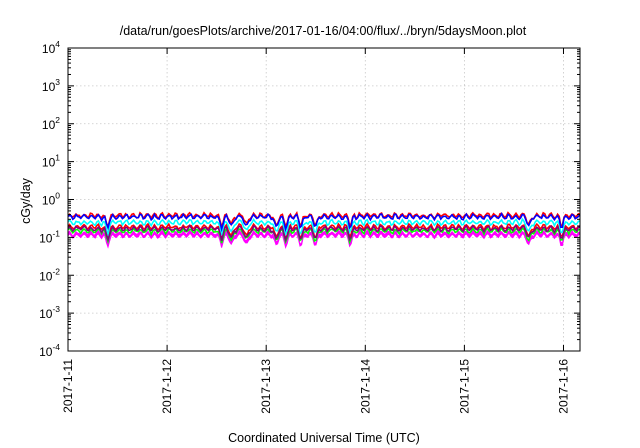  I want to click on y-tick-labels: 10⁻⁴ 10⁻³ 10⁻² 10⁻¹ 10⁰ 10¹ 10² 10³ 10⁴, so click(49, 199).